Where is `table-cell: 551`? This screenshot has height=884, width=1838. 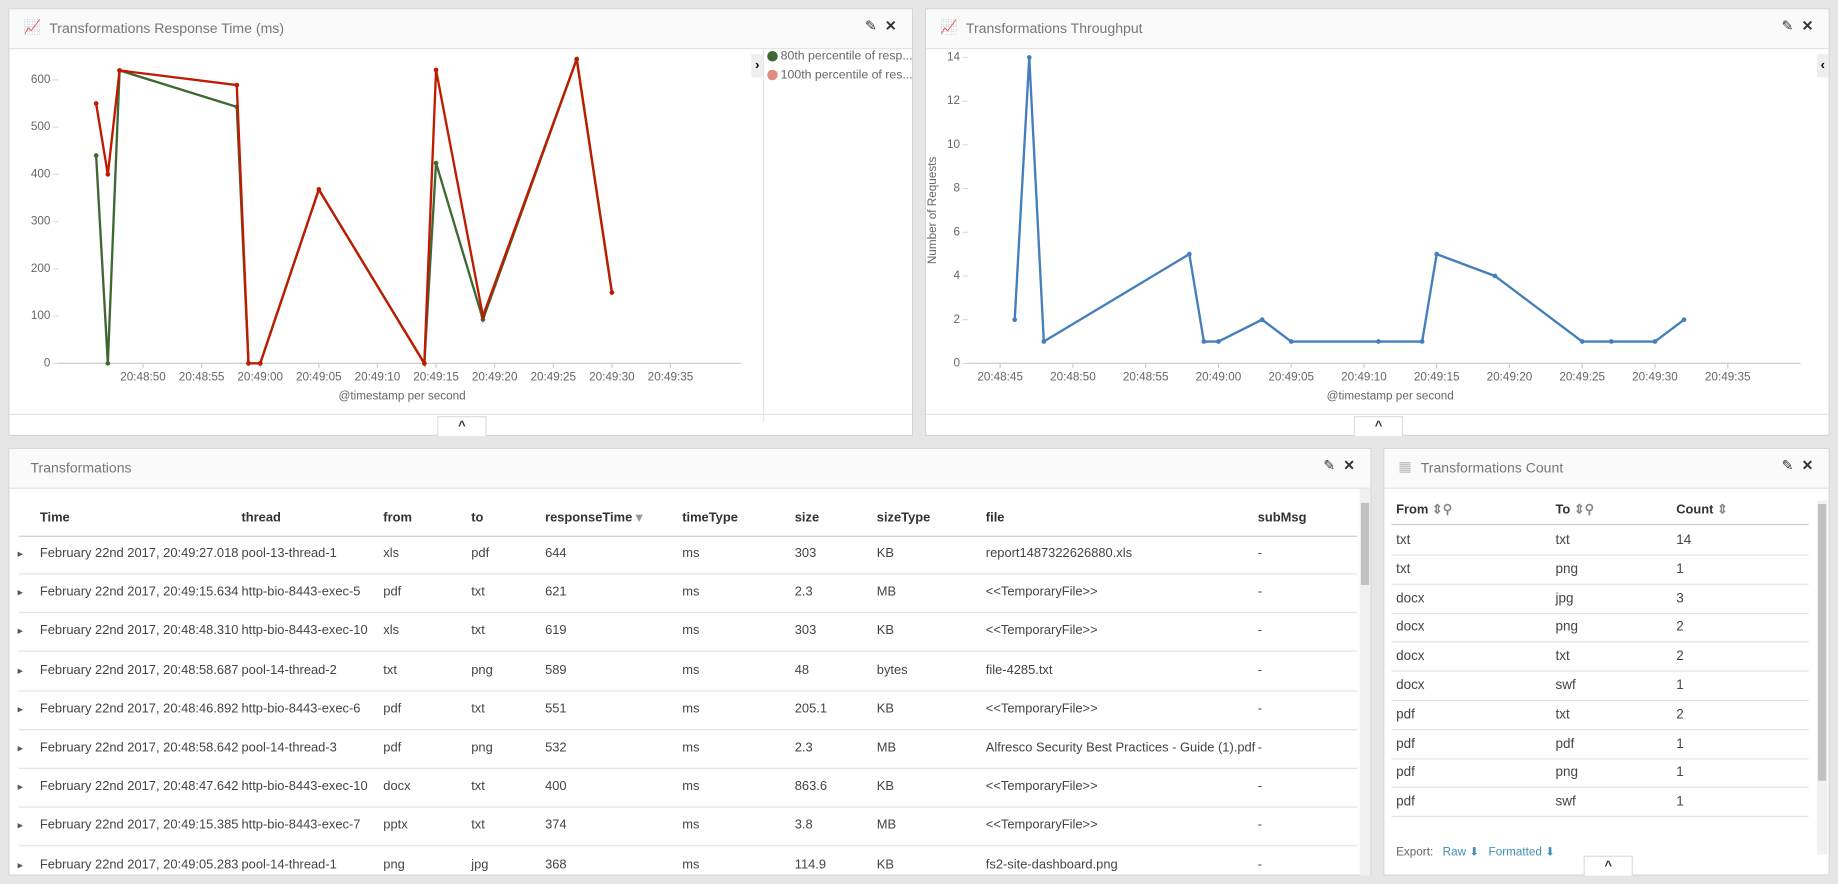 table-cell: 551 is located at coordinates (556, 708).